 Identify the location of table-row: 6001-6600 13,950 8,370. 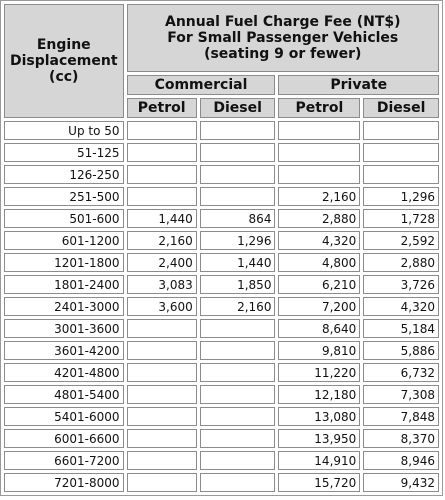
(221, 438).